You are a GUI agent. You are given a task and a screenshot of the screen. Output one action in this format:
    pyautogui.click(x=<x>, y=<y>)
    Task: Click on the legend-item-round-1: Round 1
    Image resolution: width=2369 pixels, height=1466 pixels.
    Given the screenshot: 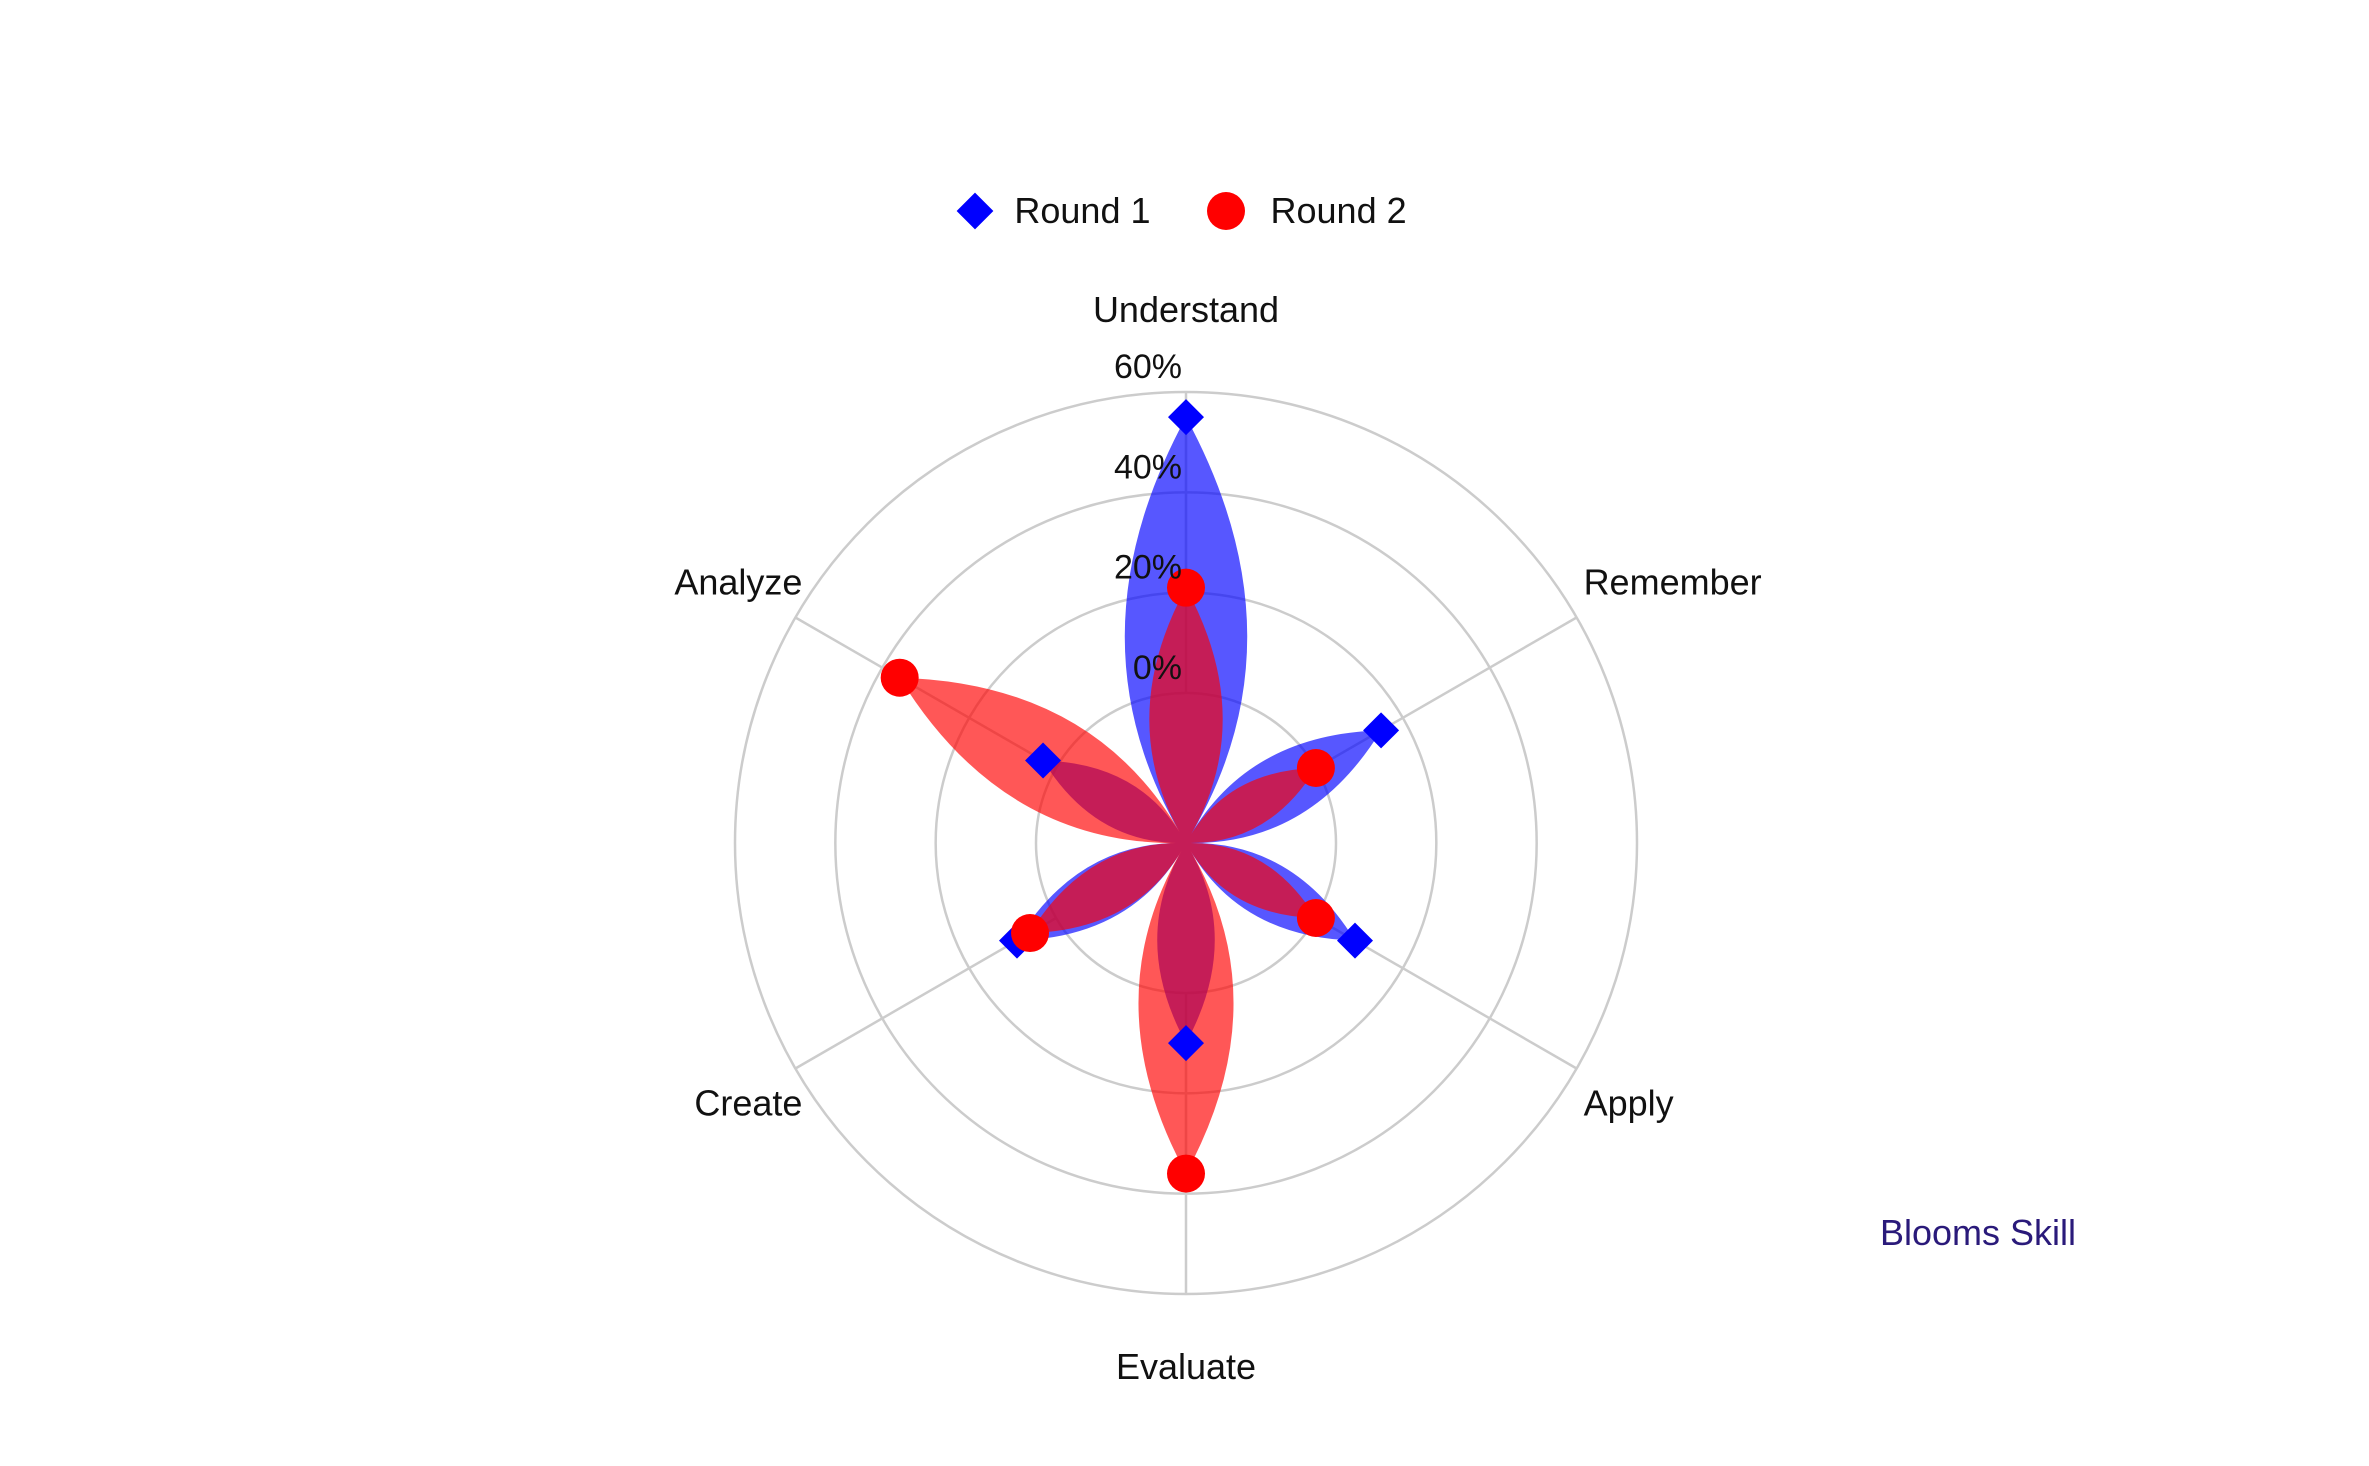 What is the action you would take?
    pyautogui.click(x=1054, y=211)
    